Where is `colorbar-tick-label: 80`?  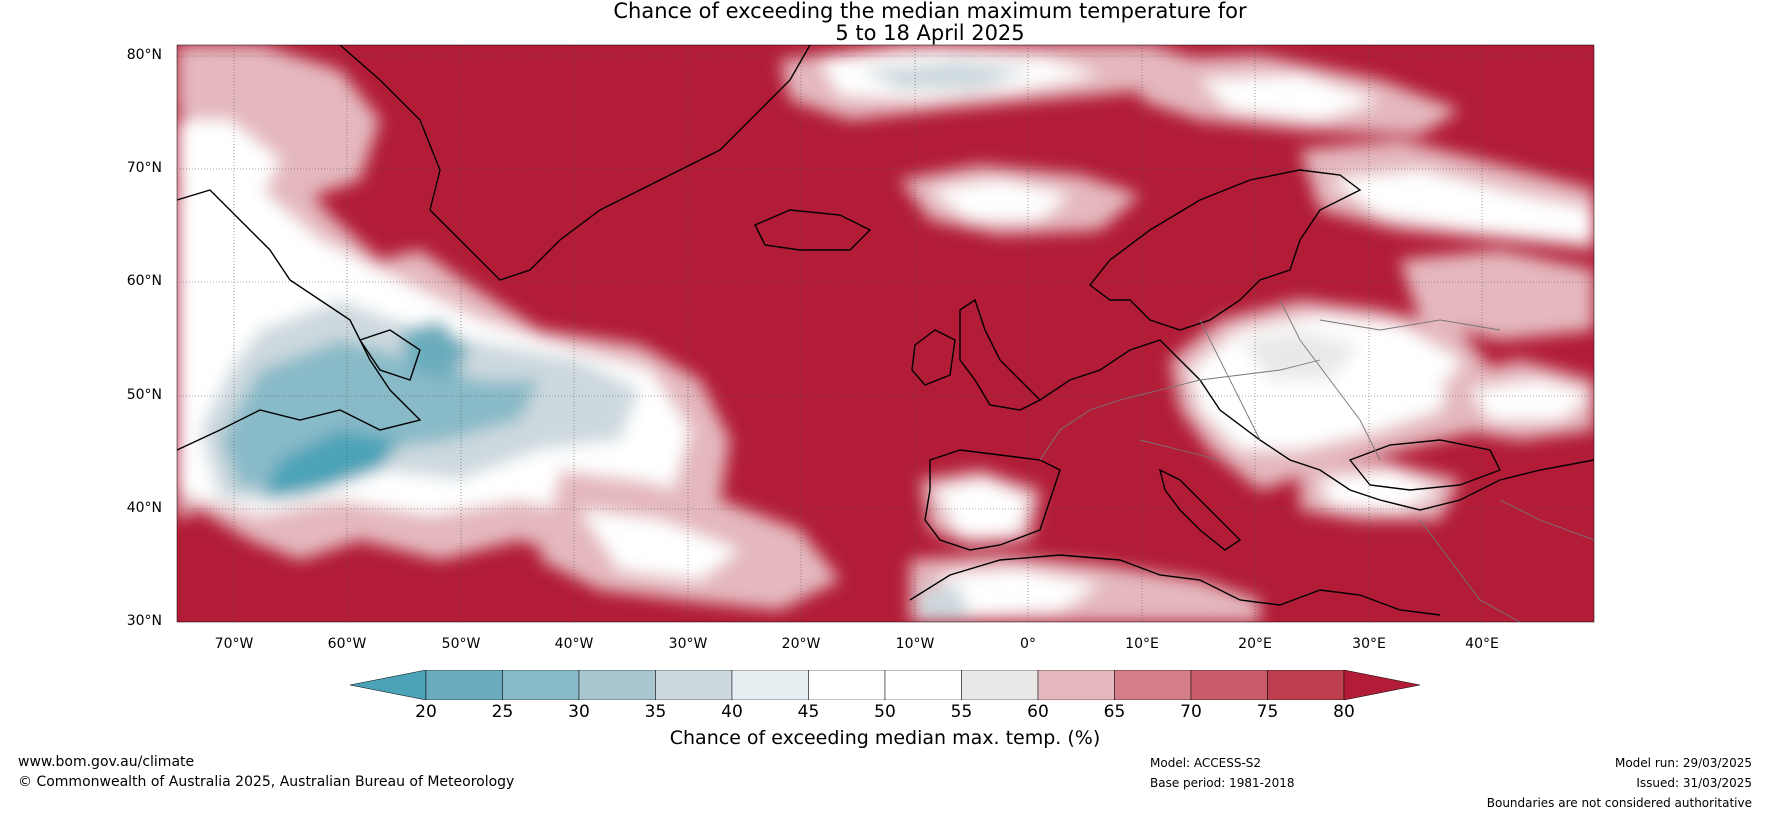
colorbar-tick-label: 80 is located at coordinates (1344, 712).